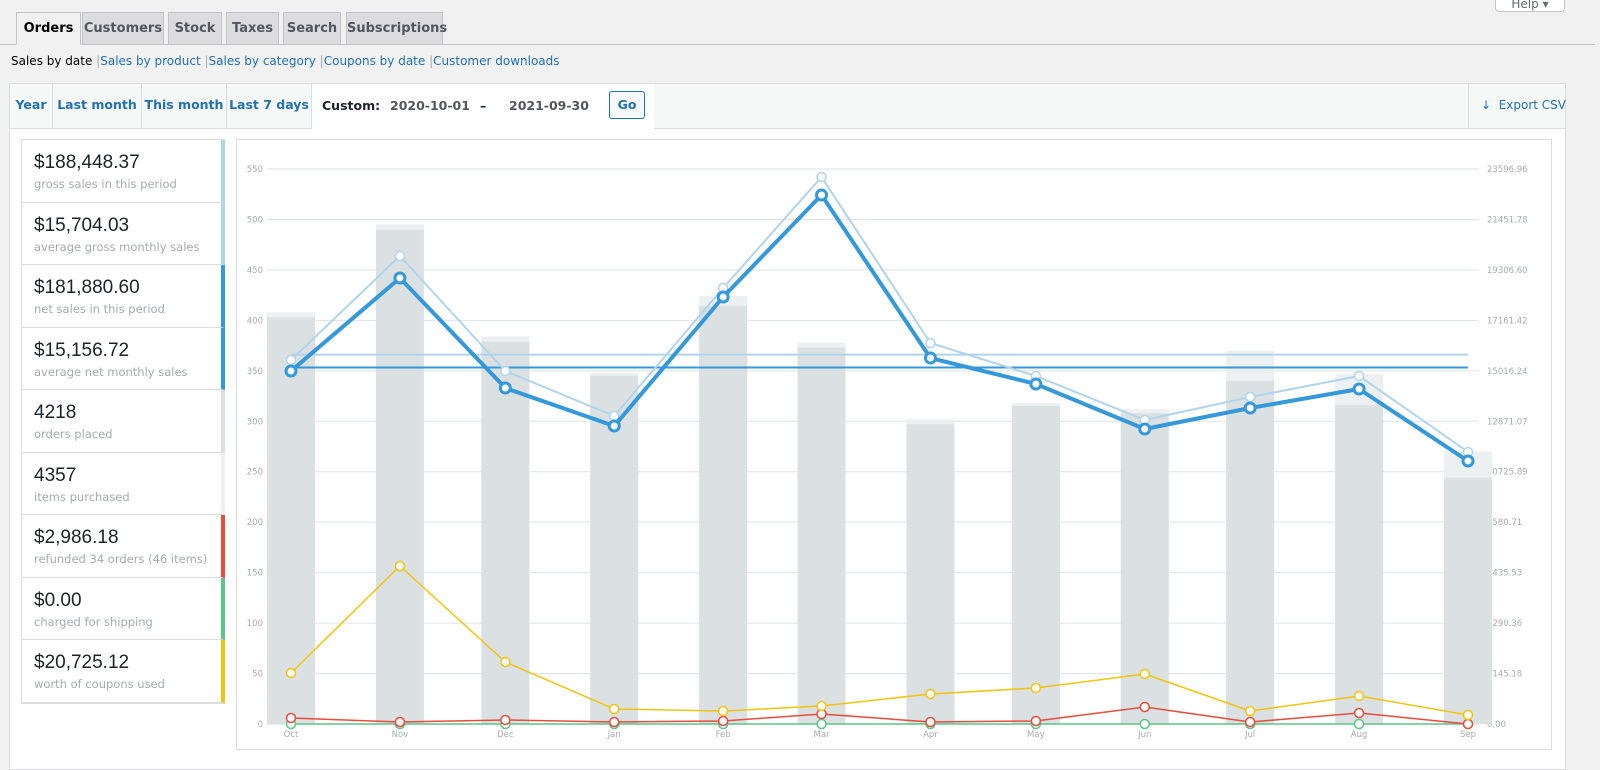 Image resolution: width=1600 pixels, height=770 pixels. I want to click on legend-shipping: $0.00 charged for shipping, so click(123, 608).